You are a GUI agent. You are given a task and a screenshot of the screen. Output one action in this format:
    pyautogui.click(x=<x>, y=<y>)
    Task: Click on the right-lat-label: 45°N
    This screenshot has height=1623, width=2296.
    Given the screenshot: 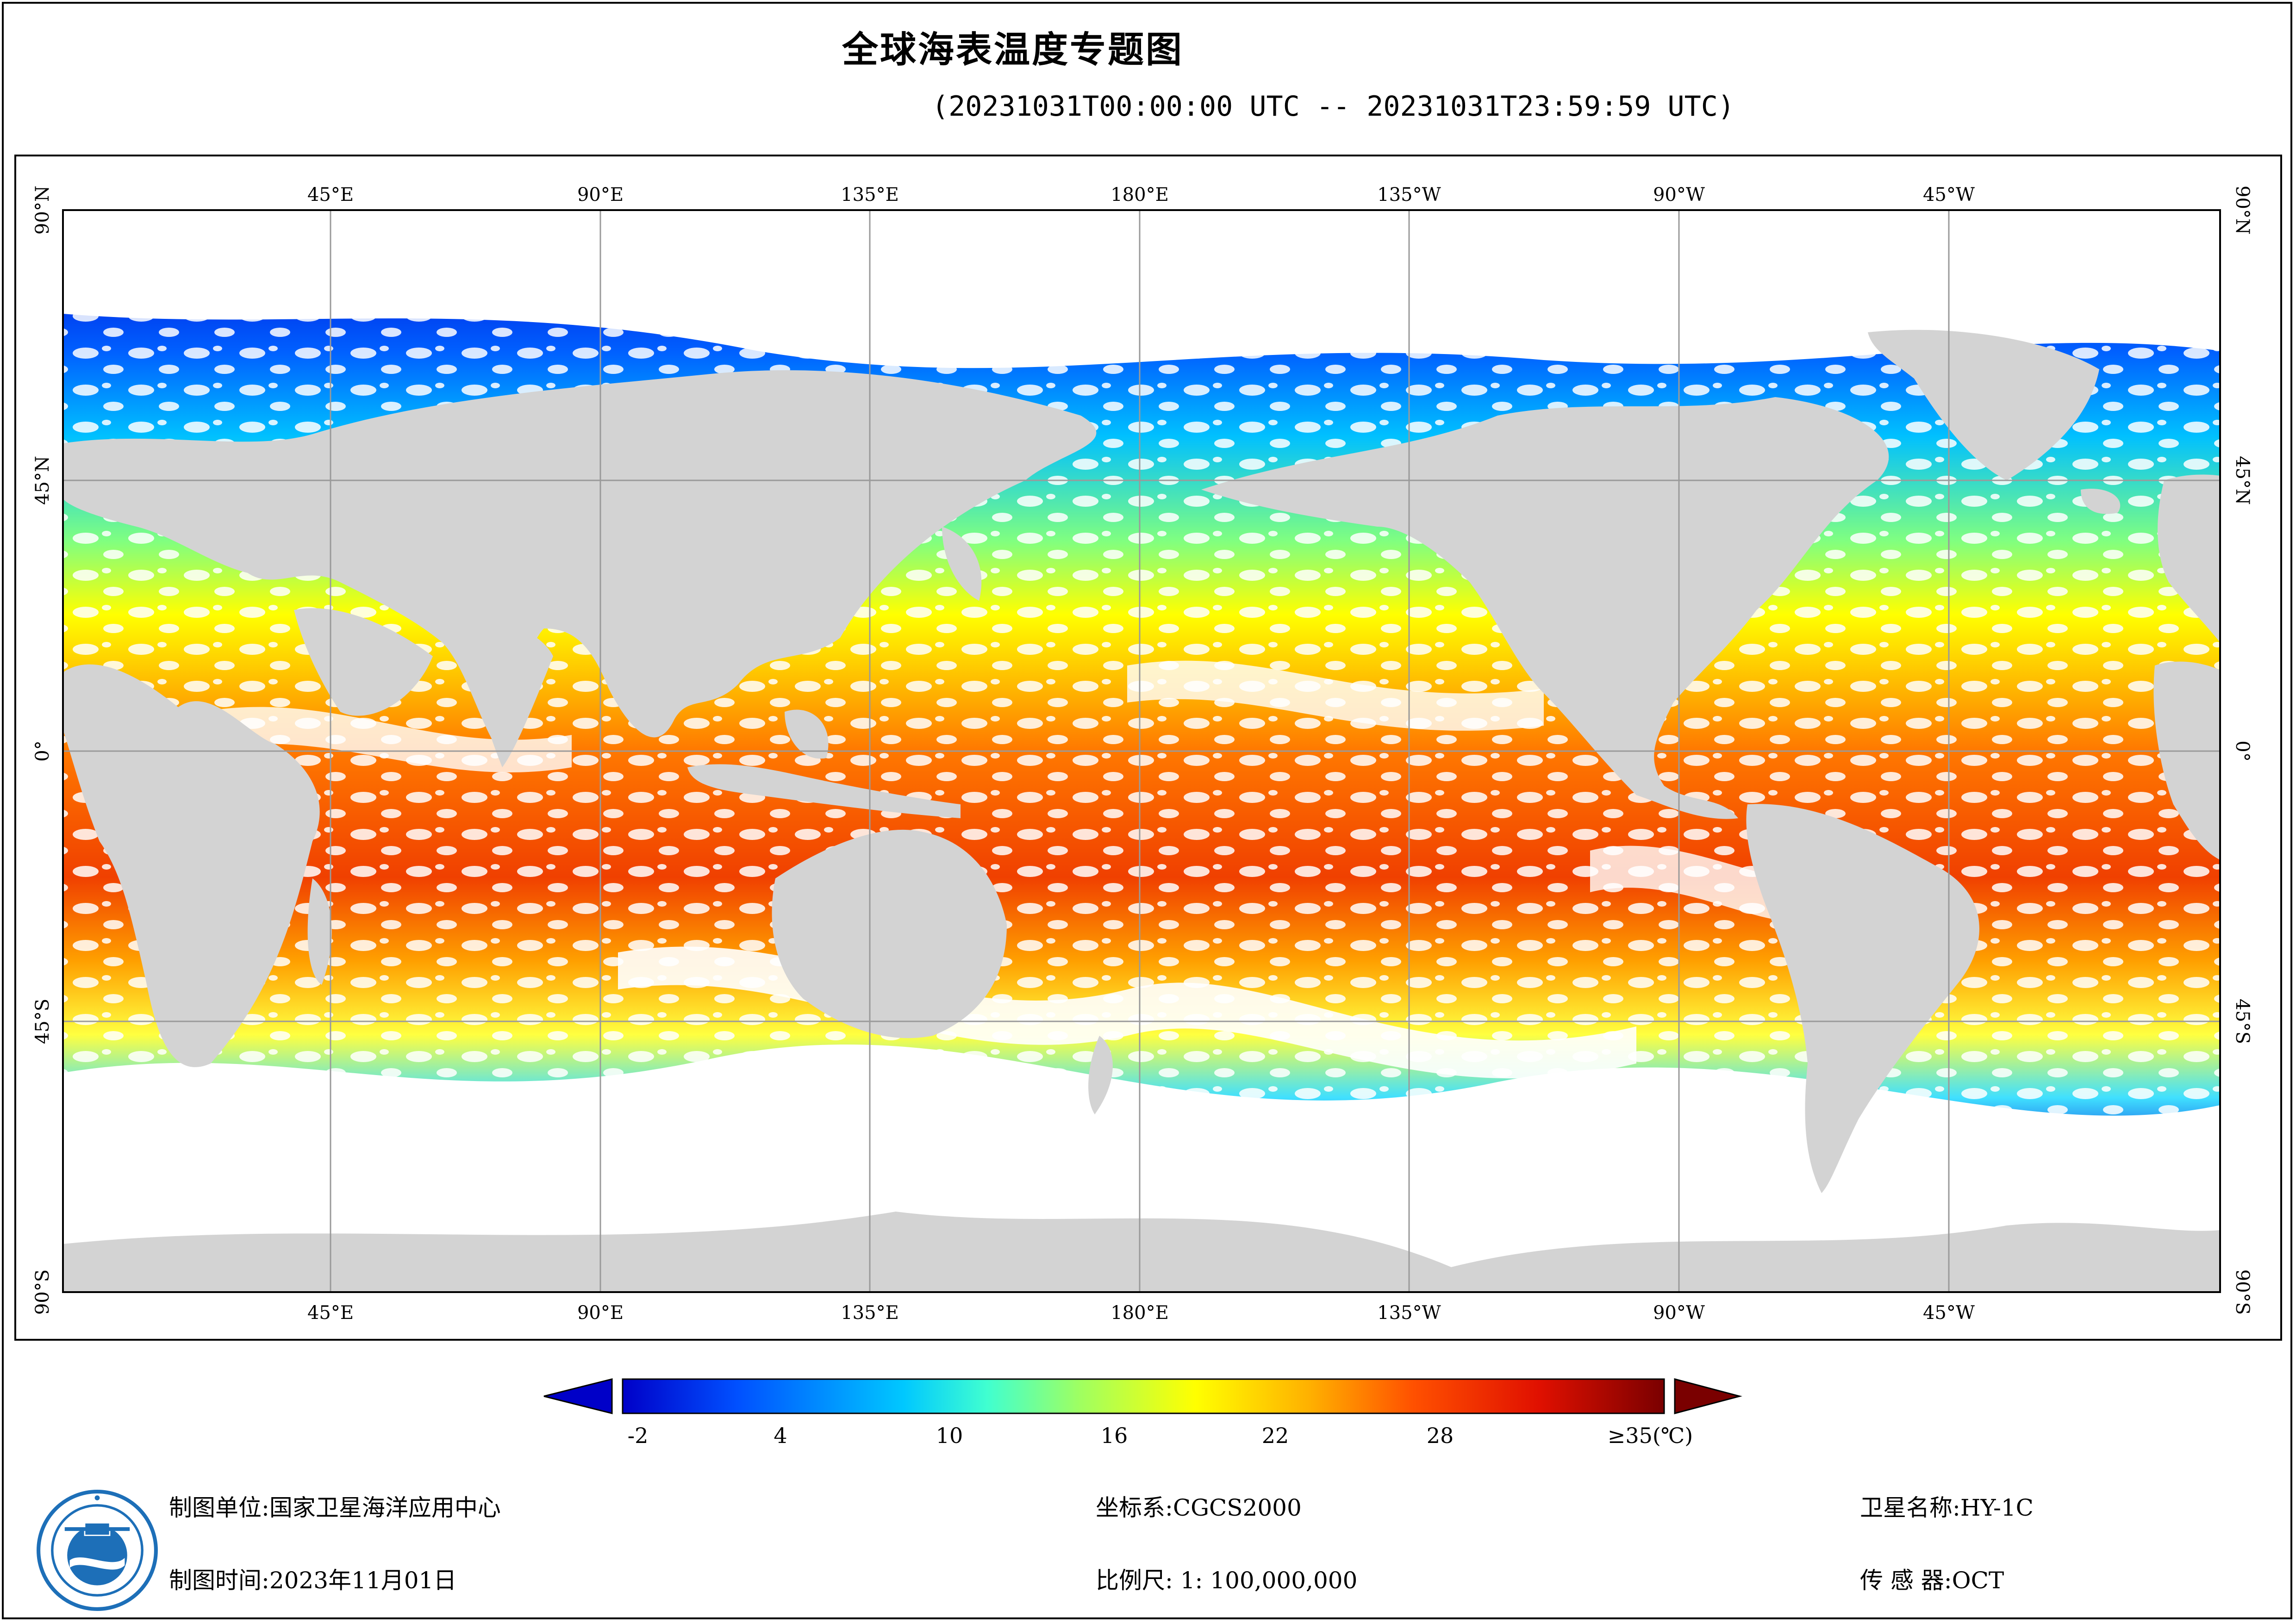 What is the action you would take?
    pyautogui.click(x=2242, y=480)
    